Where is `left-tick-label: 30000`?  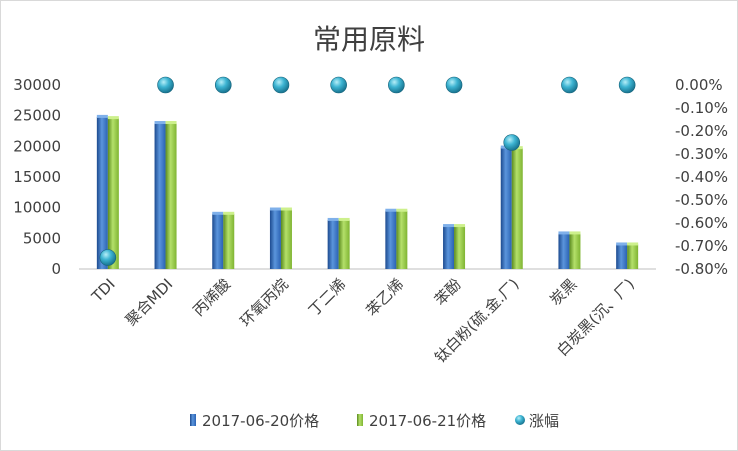
left-tick-label: 30000 is located at coordinates (37, 85).